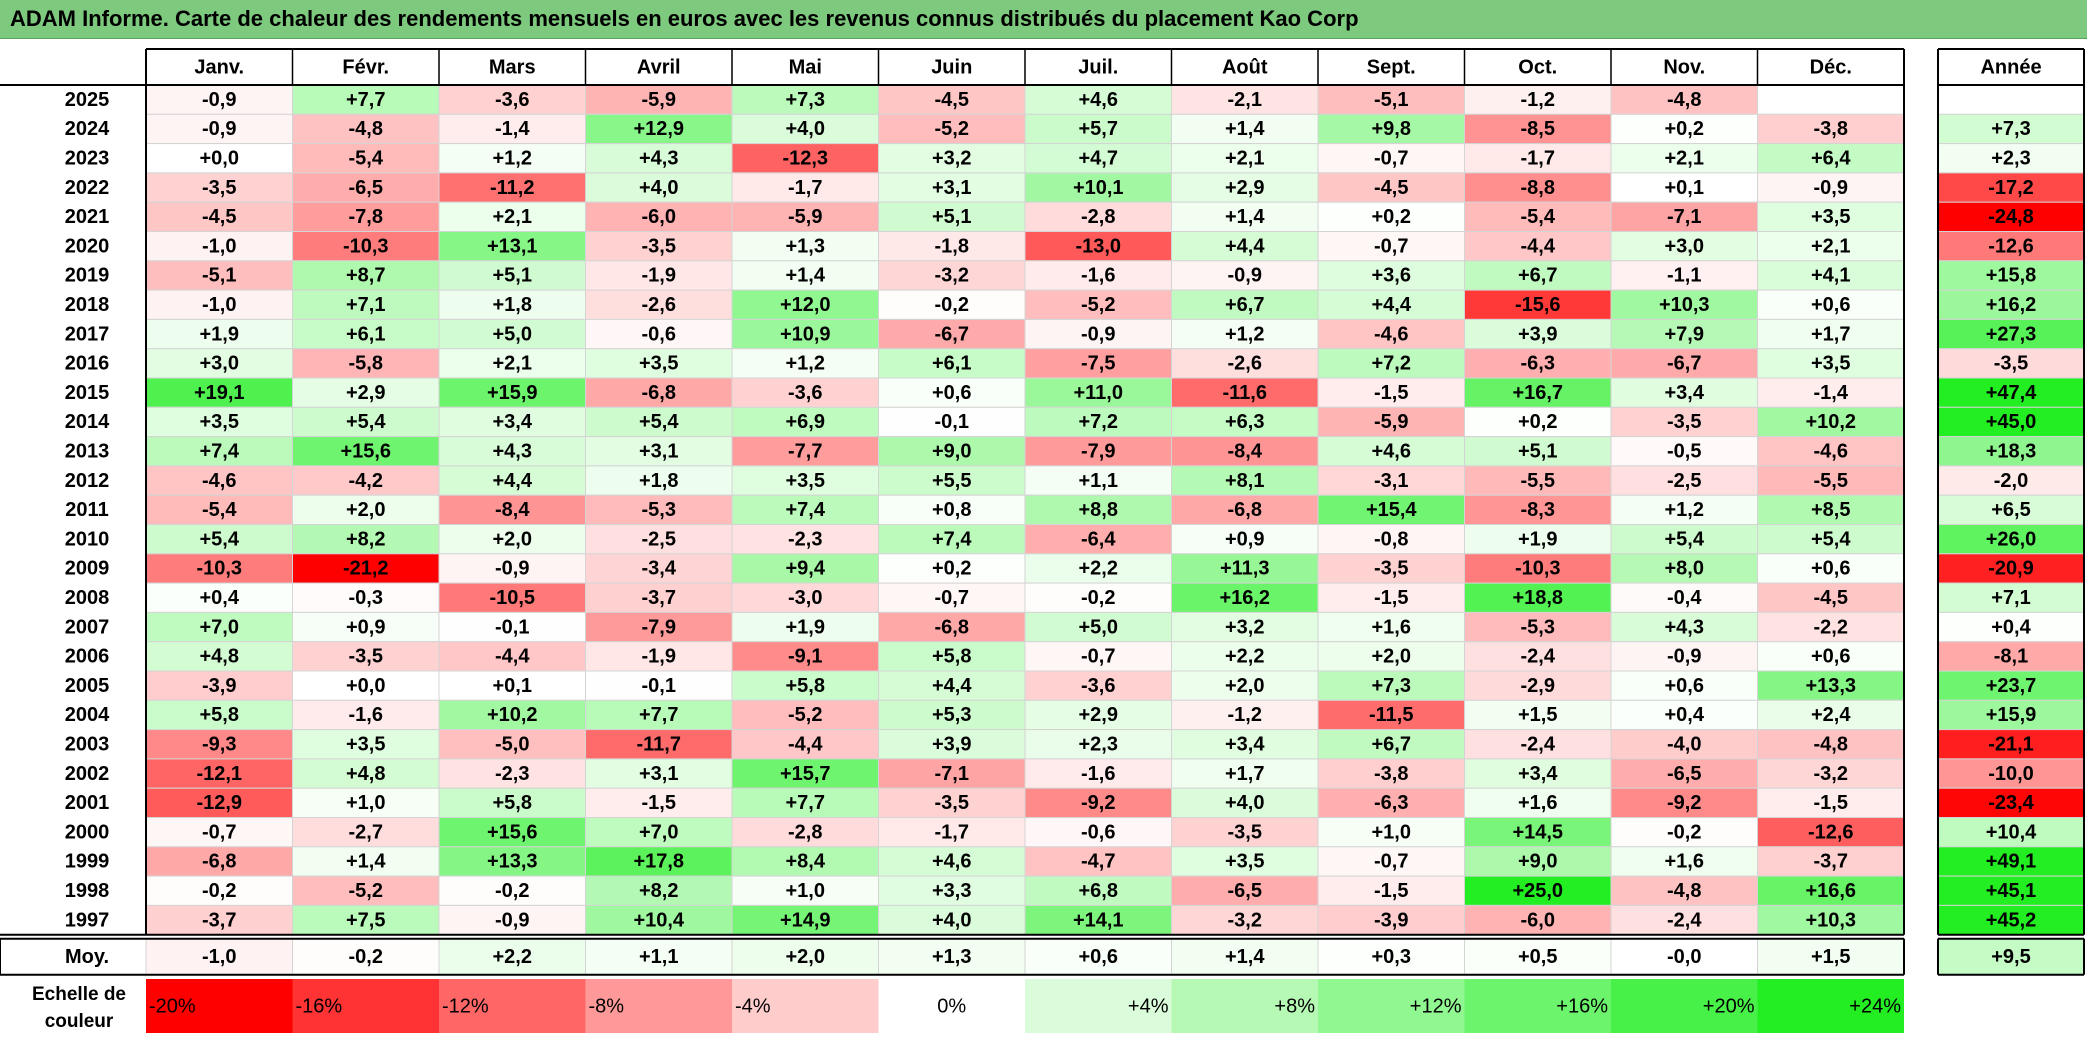 The height and width of the screenshot is (1037, 2087). Describe the element at coordinates (1538, 481) in the screenshot. I see `cell-value: -5,5` at that location.